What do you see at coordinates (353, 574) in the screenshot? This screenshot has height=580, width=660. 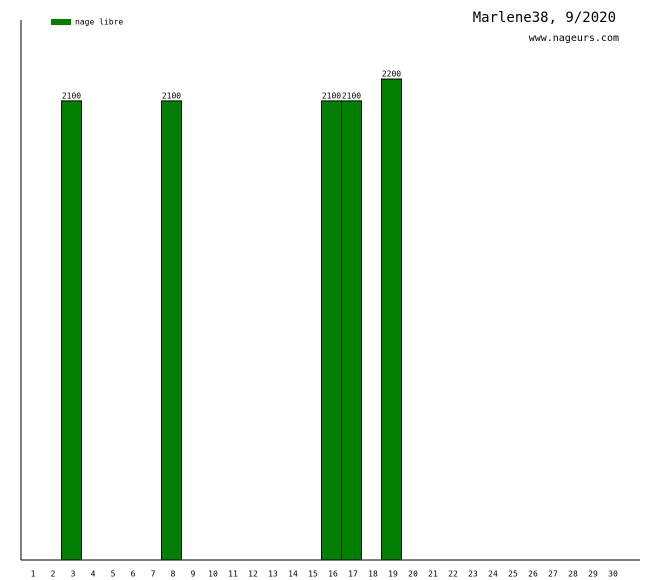 I see `x-tick-label: 17` at bounding box center [353, 574].